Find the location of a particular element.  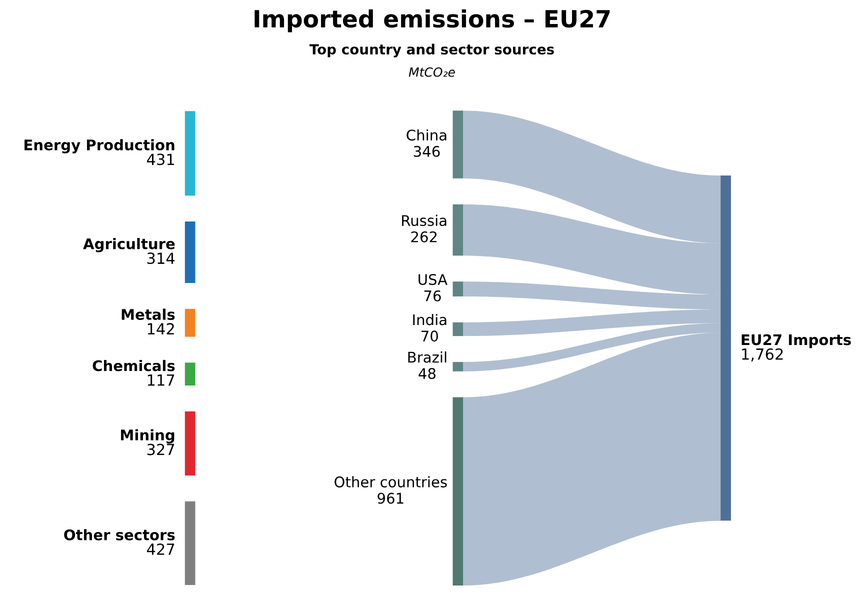

category-label: Metals is located at coordinates (148, 314).